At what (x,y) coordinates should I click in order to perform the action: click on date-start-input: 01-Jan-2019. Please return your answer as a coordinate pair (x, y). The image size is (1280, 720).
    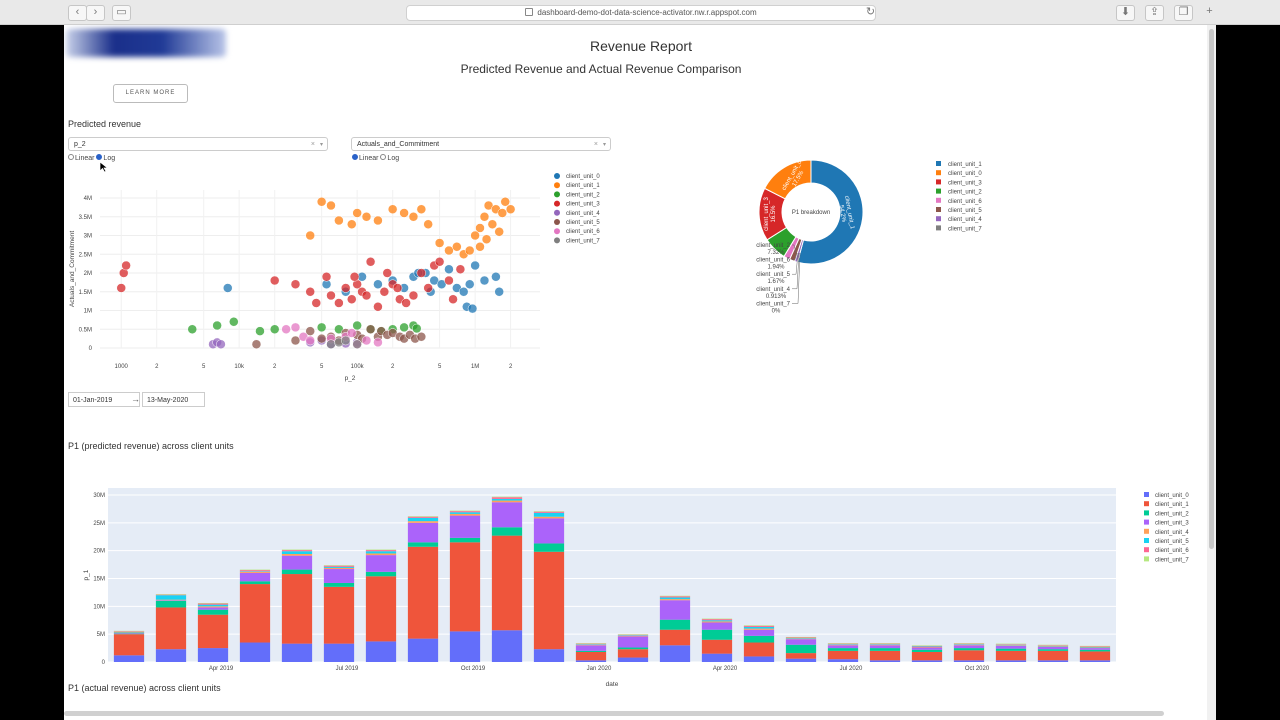
    Looking at the image, I should click on (104, 399).